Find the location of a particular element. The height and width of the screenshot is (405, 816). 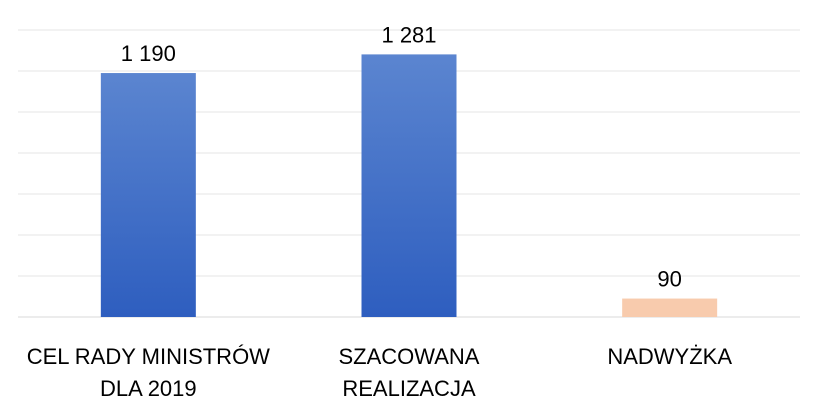

data-label: 1 281 is located at coordinates (408, 34).